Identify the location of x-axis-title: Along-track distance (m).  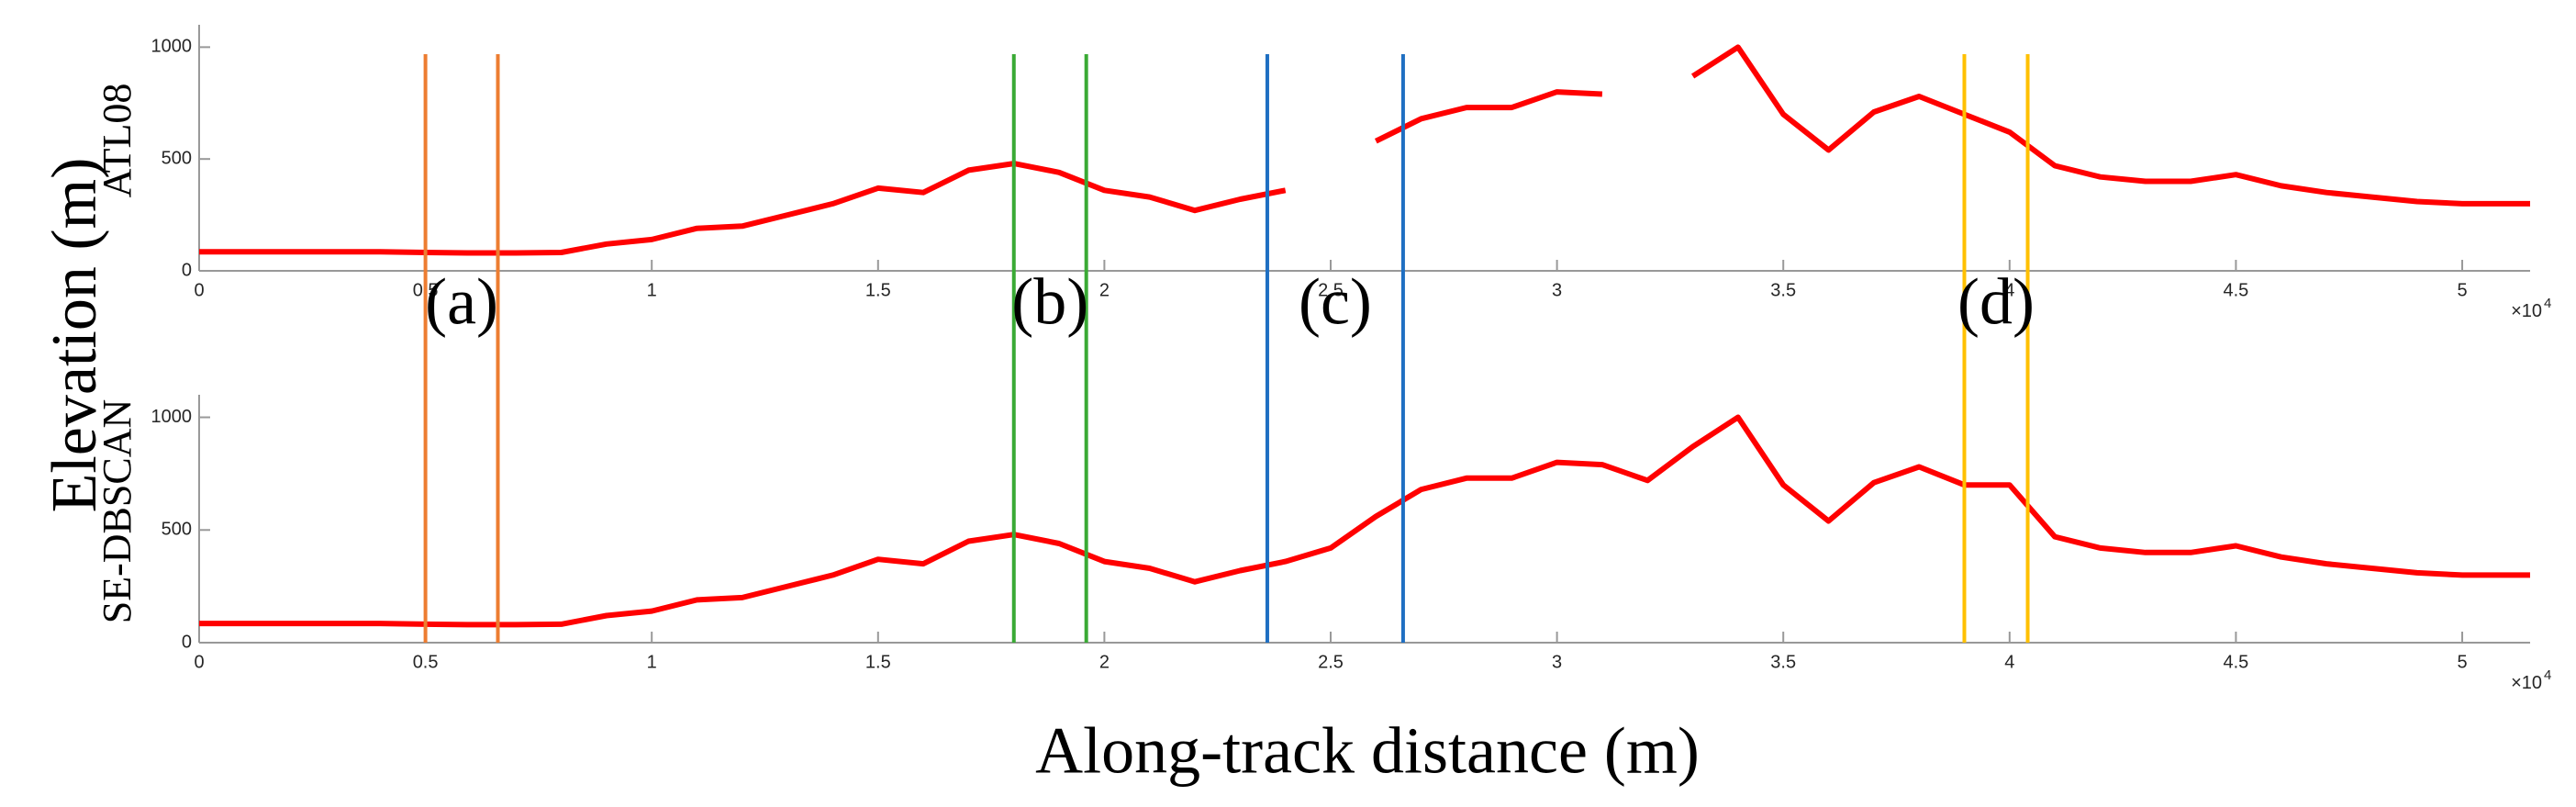
(1367, 751).